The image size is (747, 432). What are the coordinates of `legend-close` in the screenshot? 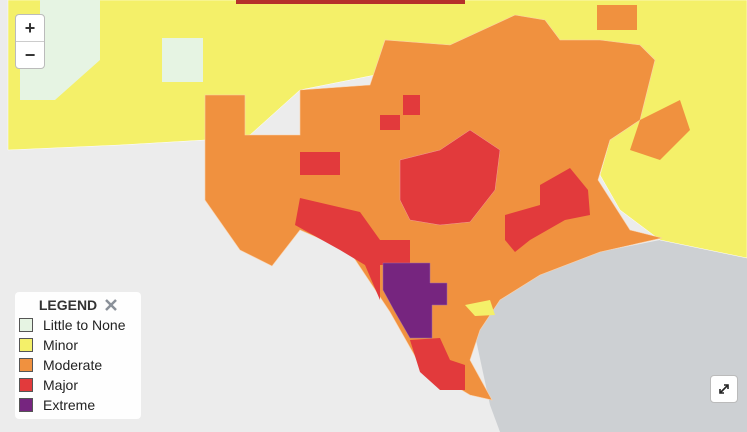 It's located at (111, 305).